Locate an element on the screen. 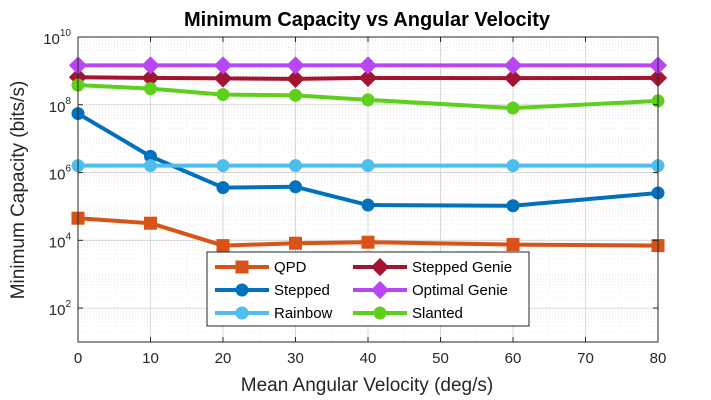 This screenshot has width=711, height=400. y-tick-exponent: 6 is located at coordinates (68, 169).